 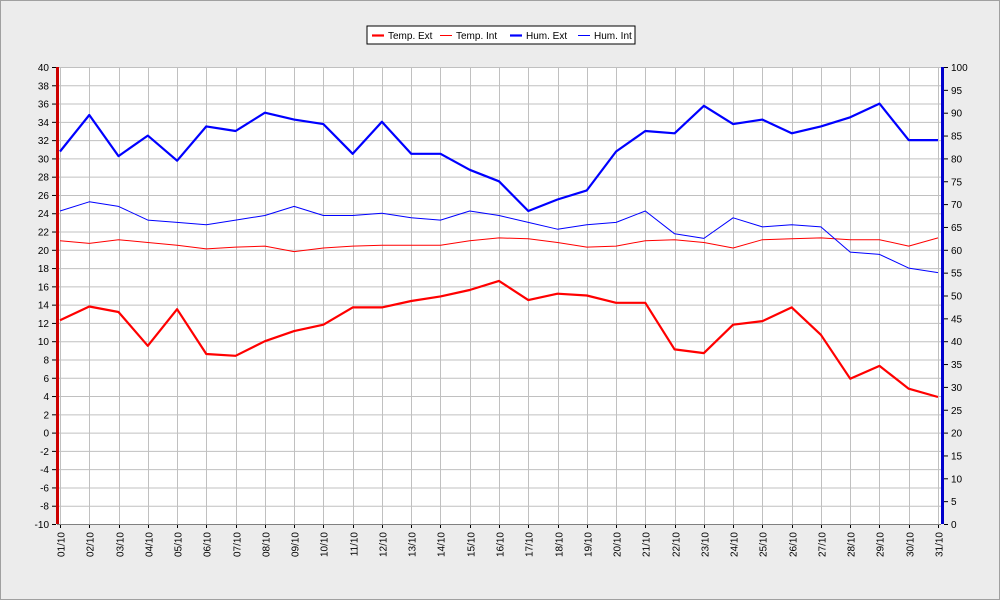 I want to click on y-left-tick-label: 2, so click(x=46, y=415).